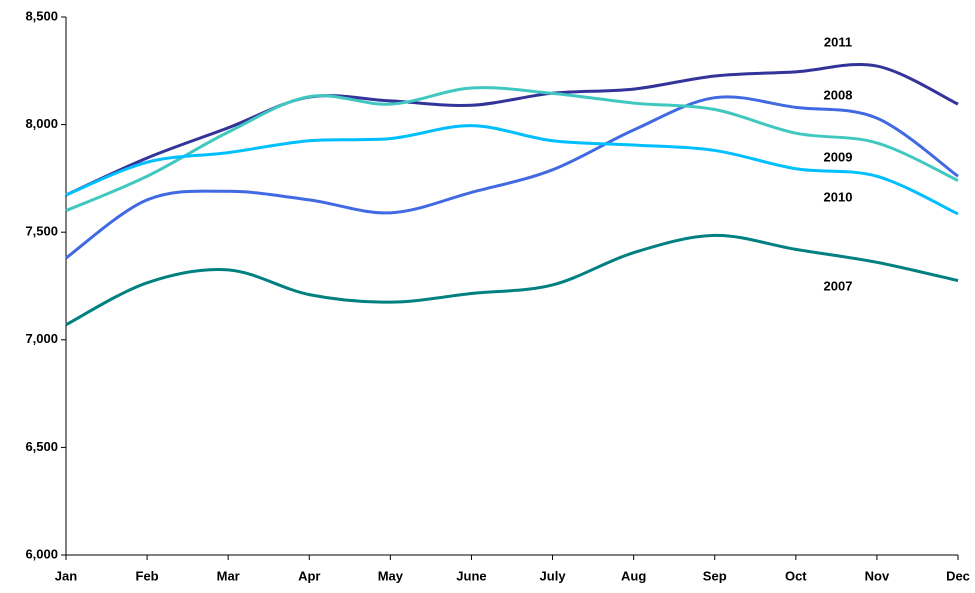  Describe the element at coordinates (41, 231) in the screenshot. I see `y-tick-label: 7,500` at that location.